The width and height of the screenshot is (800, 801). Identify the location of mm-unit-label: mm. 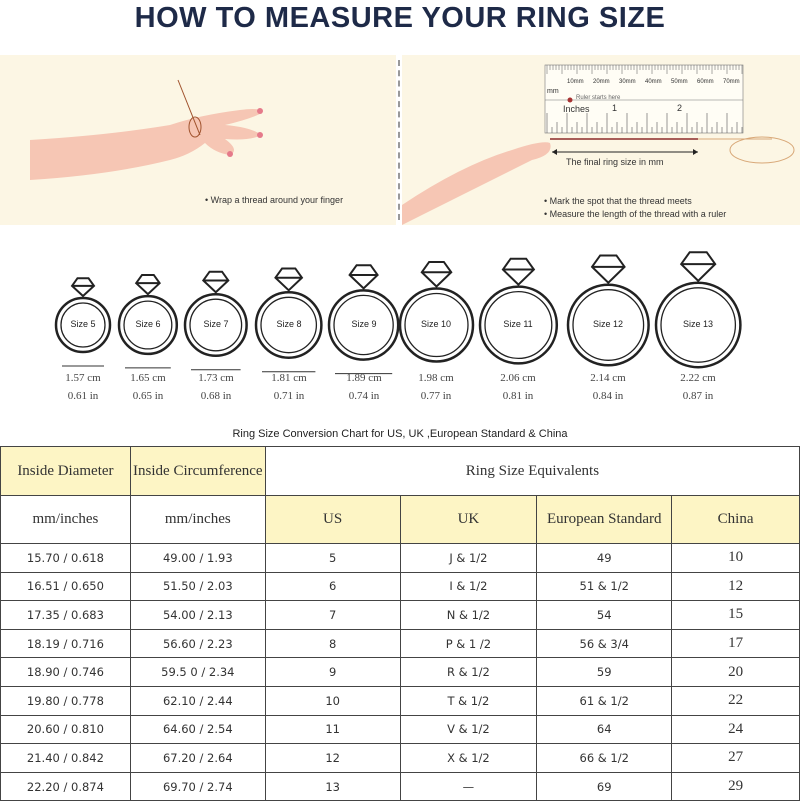
(553, 91).